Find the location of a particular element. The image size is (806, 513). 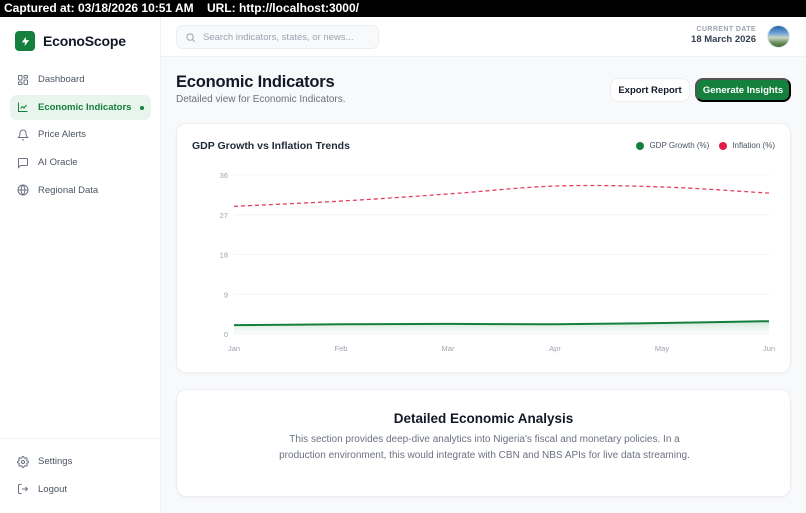

sidebar-item-label: Dashboard is located at coordinates (61, 79).